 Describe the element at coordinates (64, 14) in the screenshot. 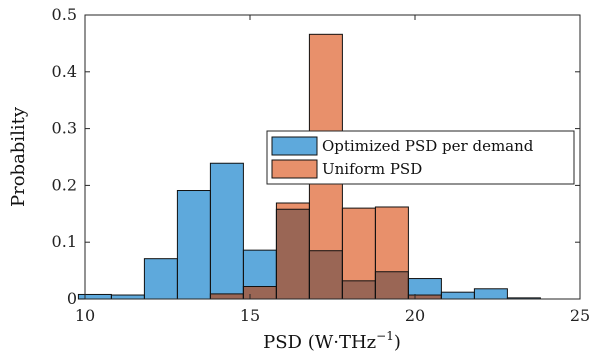

I see `y-tick-label: 0.5` at that location.